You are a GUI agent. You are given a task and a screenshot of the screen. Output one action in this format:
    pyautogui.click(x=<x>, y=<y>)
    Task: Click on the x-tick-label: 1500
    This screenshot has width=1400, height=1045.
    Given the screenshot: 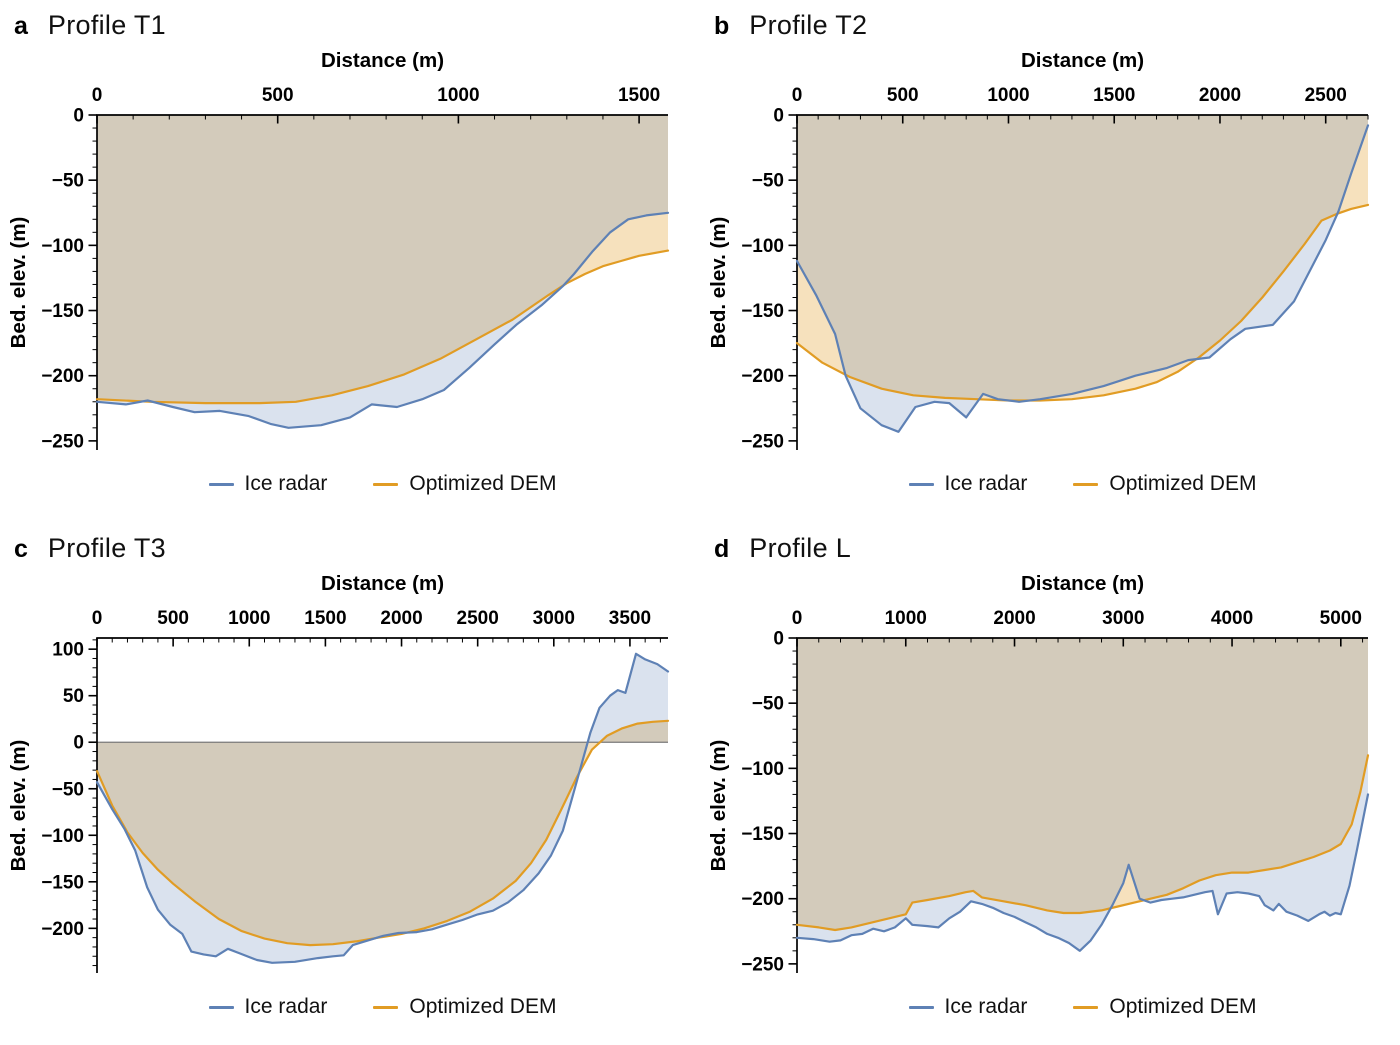 What is the action you would take?
    pyautogui.click(x=325, y=618)
    